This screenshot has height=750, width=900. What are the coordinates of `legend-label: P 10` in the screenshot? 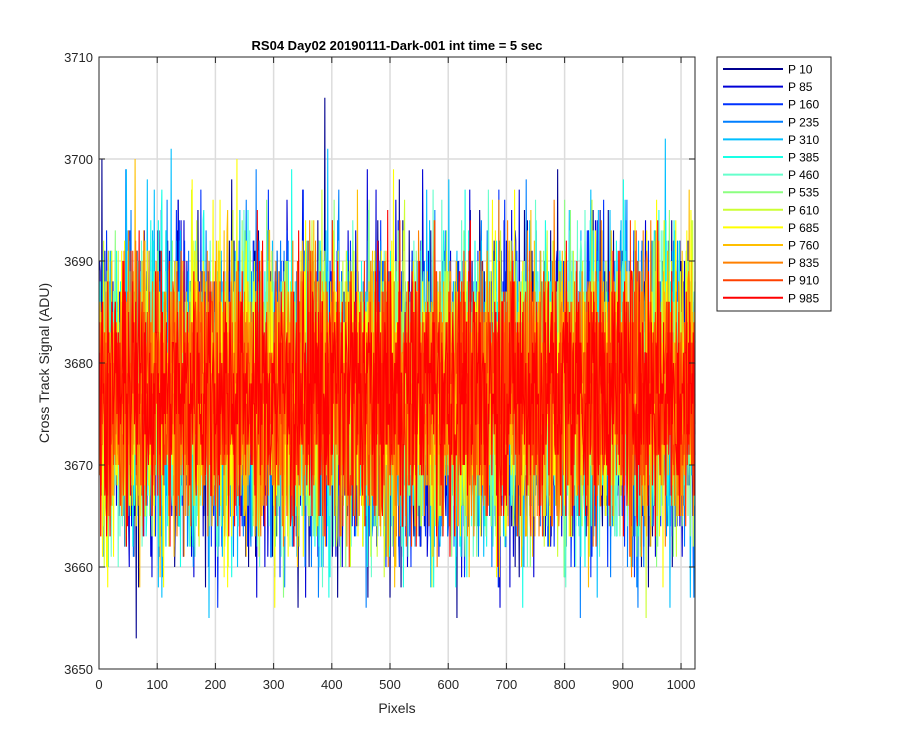 It's located at (800, 70).